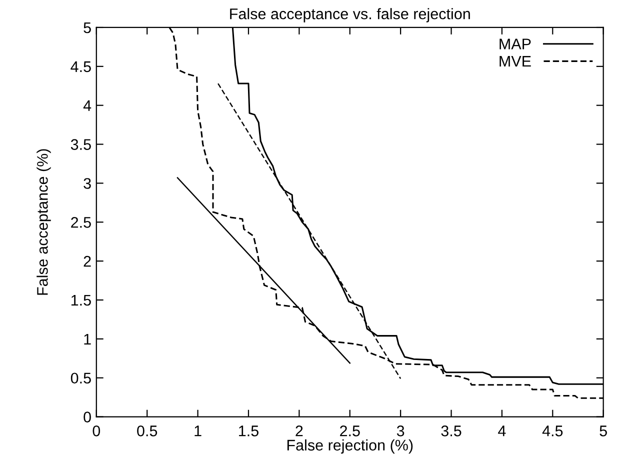 The width and height of the screenshot is (622, 458). Describe the element at coordinates (87, 261) in the screenshot. I see `y-tick-label: 2` at that location.